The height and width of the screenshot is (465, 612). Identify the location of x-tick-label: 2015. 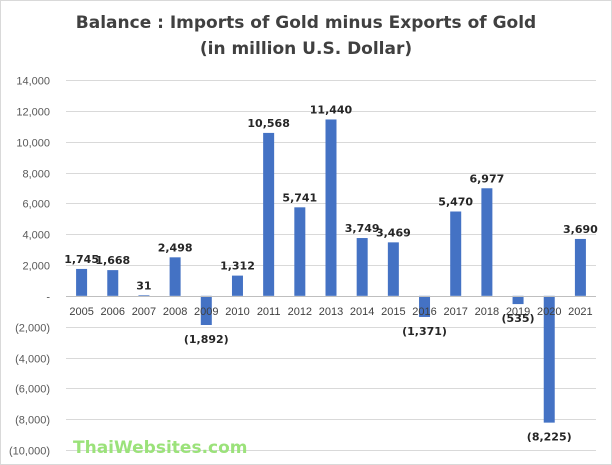
(393, 312).